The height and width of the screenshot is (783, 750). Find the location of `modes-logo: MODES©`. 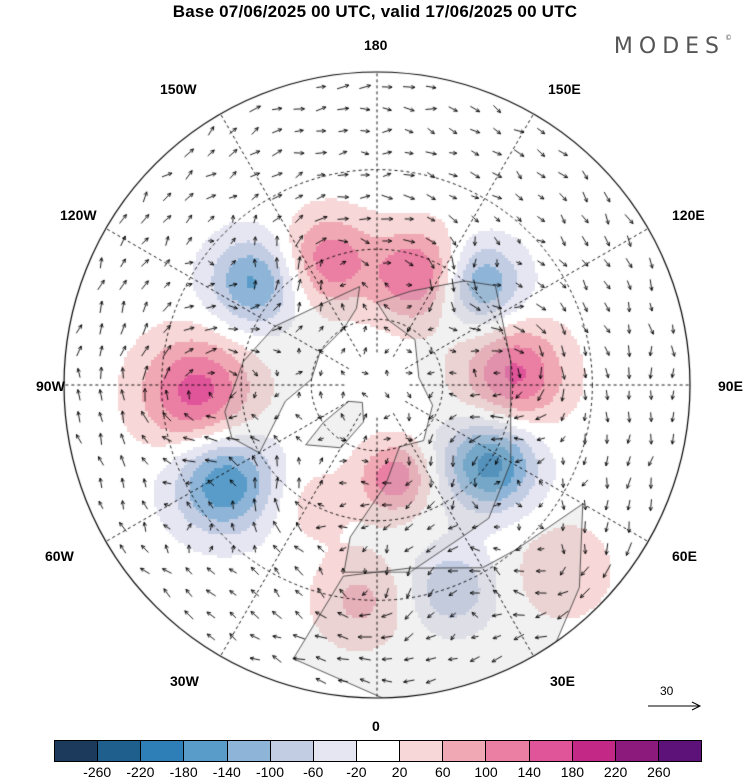

modes-logo: MODES© is located at coordinates (673, 46).